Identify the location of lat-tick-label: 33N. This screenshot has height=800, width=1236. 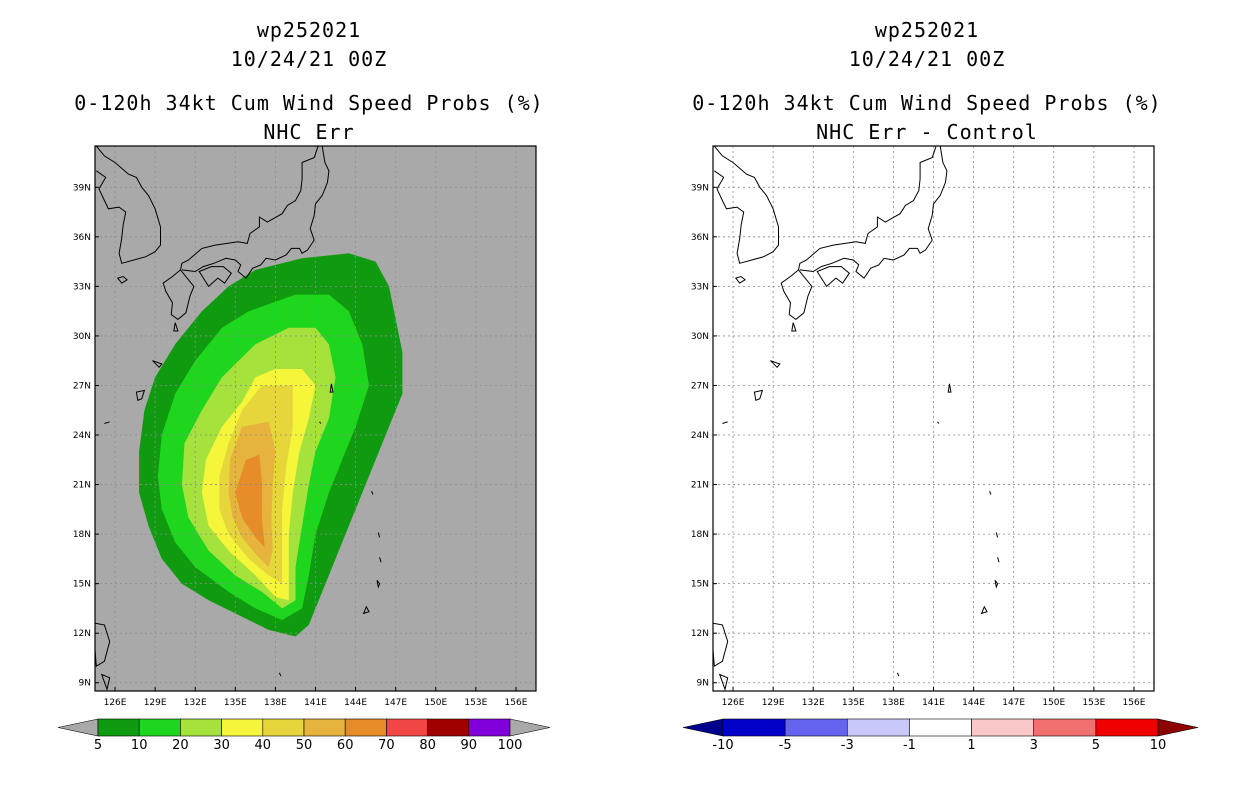
(700, 287).